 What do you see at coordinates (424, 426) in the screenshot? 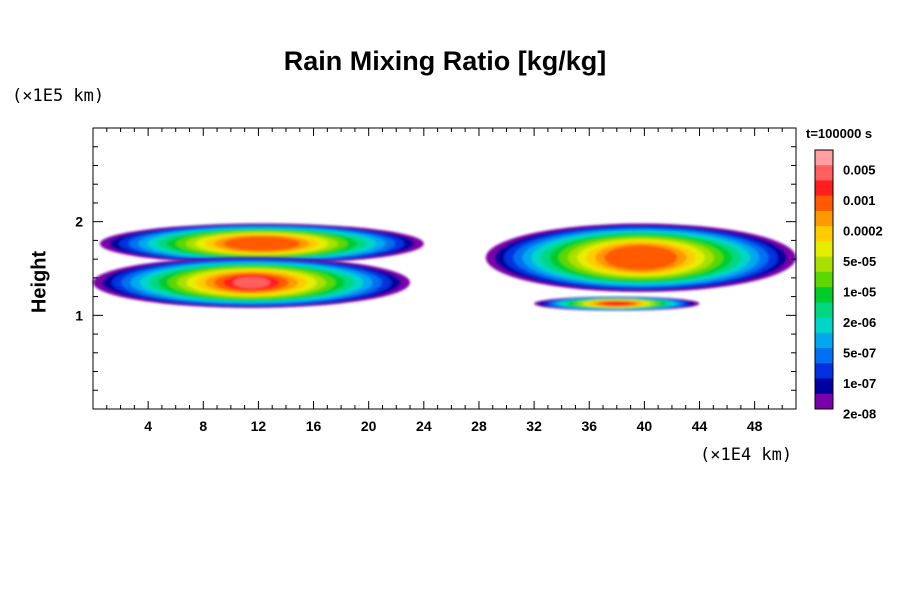
I see `x-tick-label: 24` at bounding box center [424, 426].